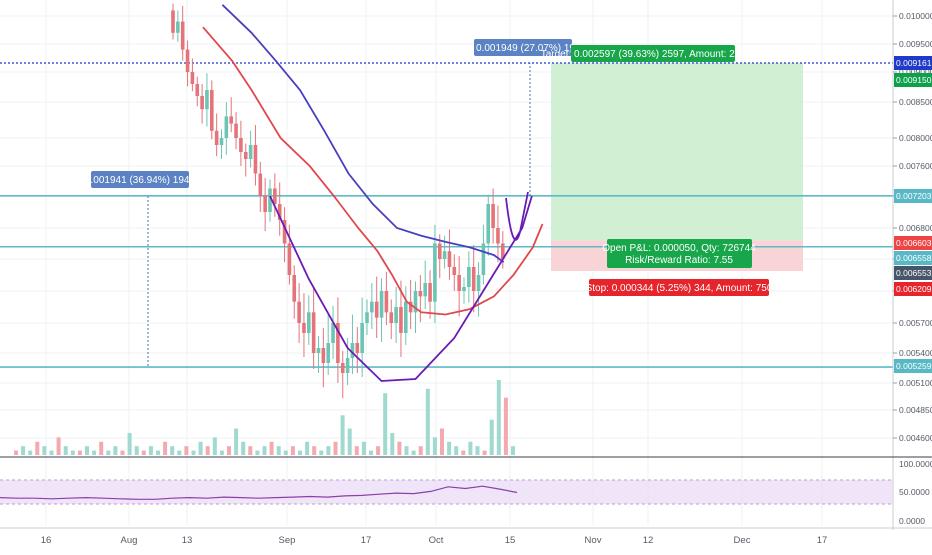 The width and height of the screenshot is (932, 555). What do you see at coordinates (914, 243) in the screenshot?
I see `price-tag-3: 0.006603` at bounding box center [914, 243].